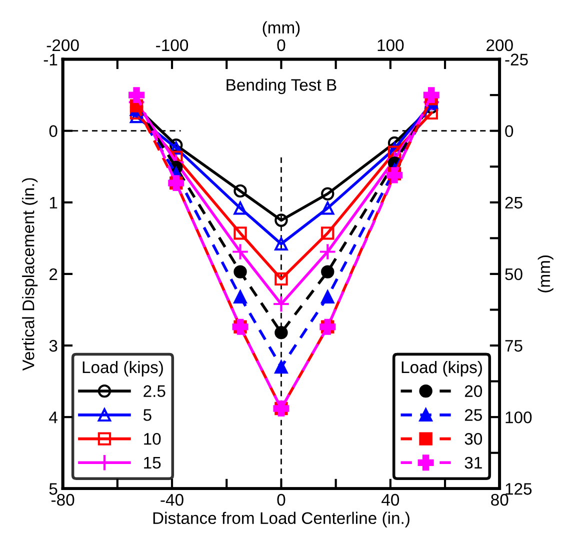 This screenshot has height=554, width=571. Describe the element at coordinates (53, 131) in the screenshot. I see `y-tick-label: 0` at that location.